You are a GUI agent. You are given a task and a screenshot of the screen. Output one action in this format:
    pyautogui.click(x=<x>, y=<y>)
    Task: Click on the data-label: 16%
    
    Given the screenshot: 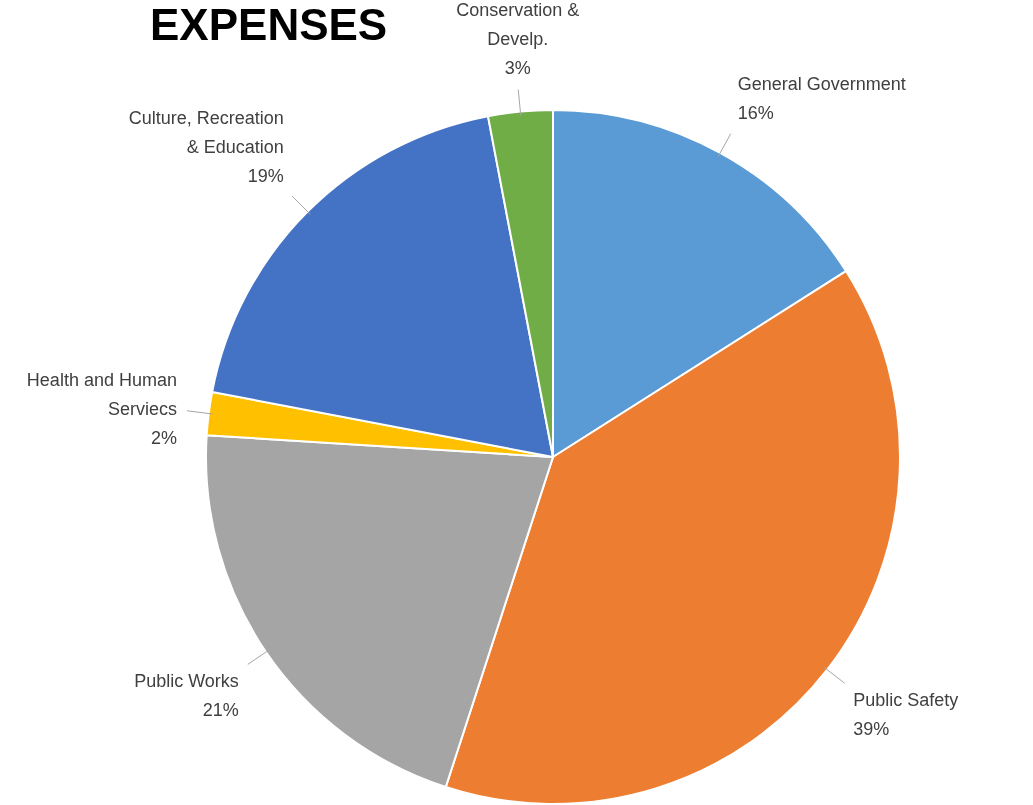 What is the action you would take?
    pyautogui.click(x=755, y=112)
    